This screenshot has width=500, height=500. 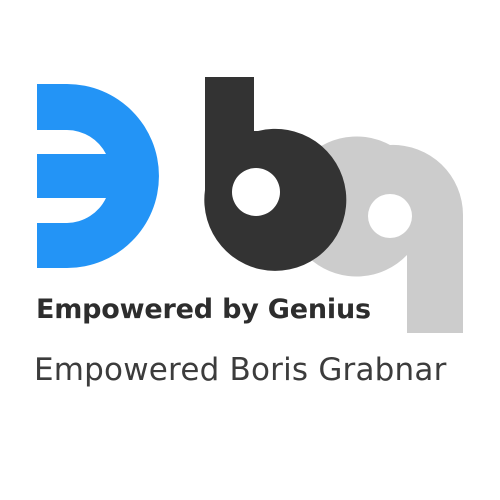 What do you see at coordinates (240, 370) in the screenshot?
I see `subtitle-text: Empowered Boris Grabnar` at bounding box center [240, 370].